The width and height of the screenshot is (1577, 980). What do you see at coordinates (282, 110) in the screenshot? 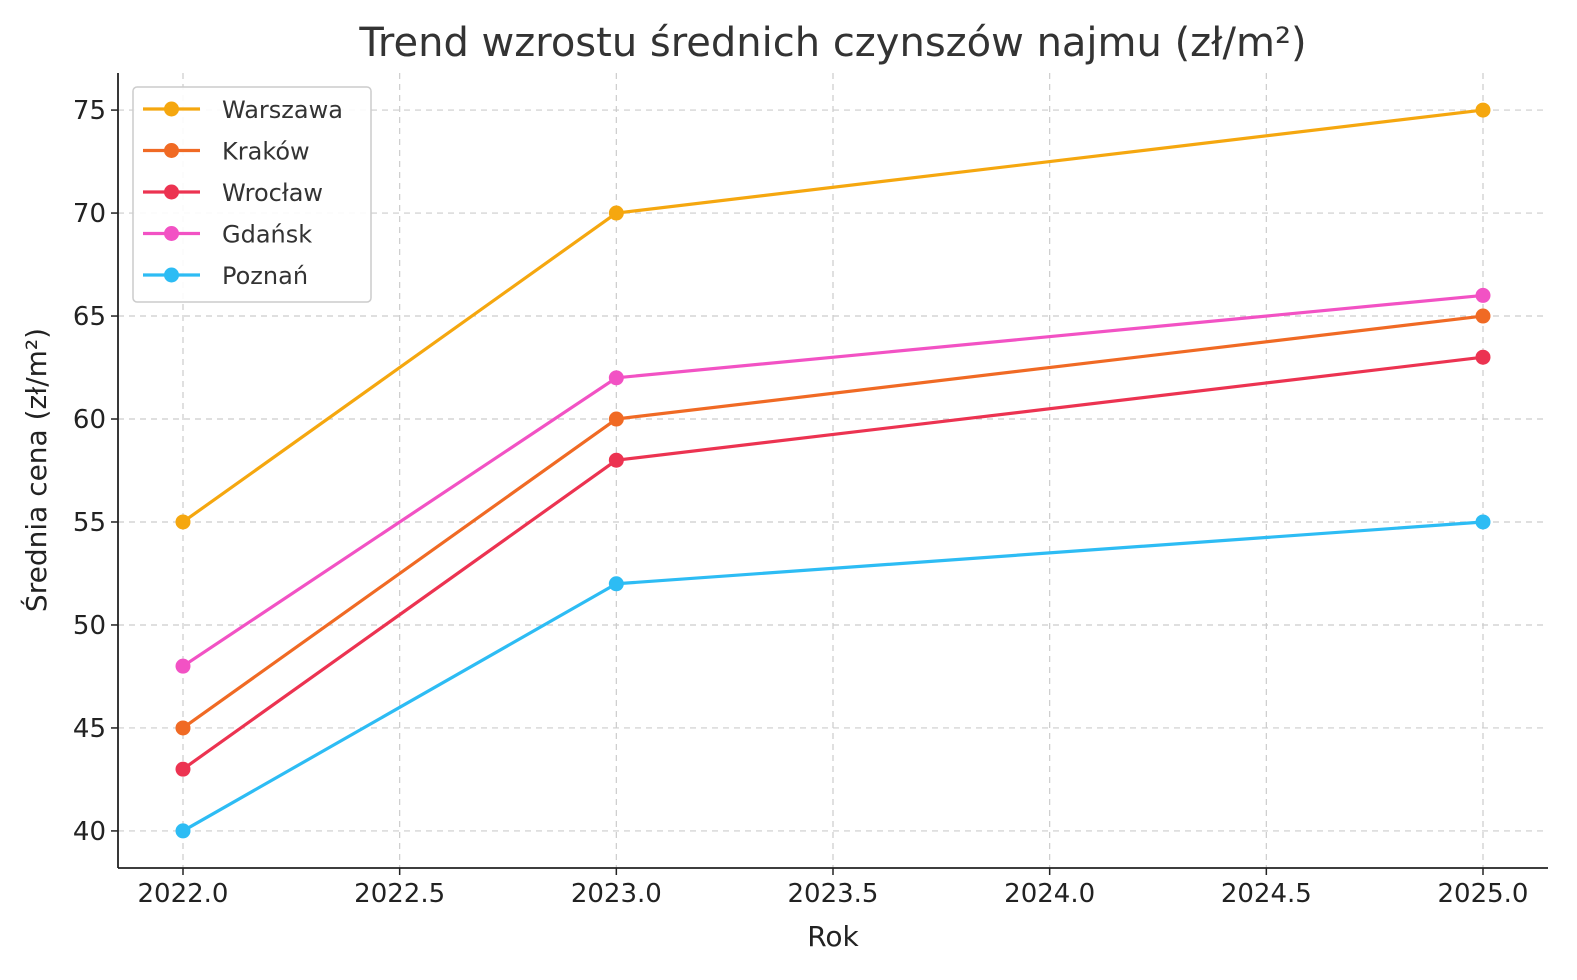
I see `legend-entry-label: Warszawa` at bounding box center [282, 110].